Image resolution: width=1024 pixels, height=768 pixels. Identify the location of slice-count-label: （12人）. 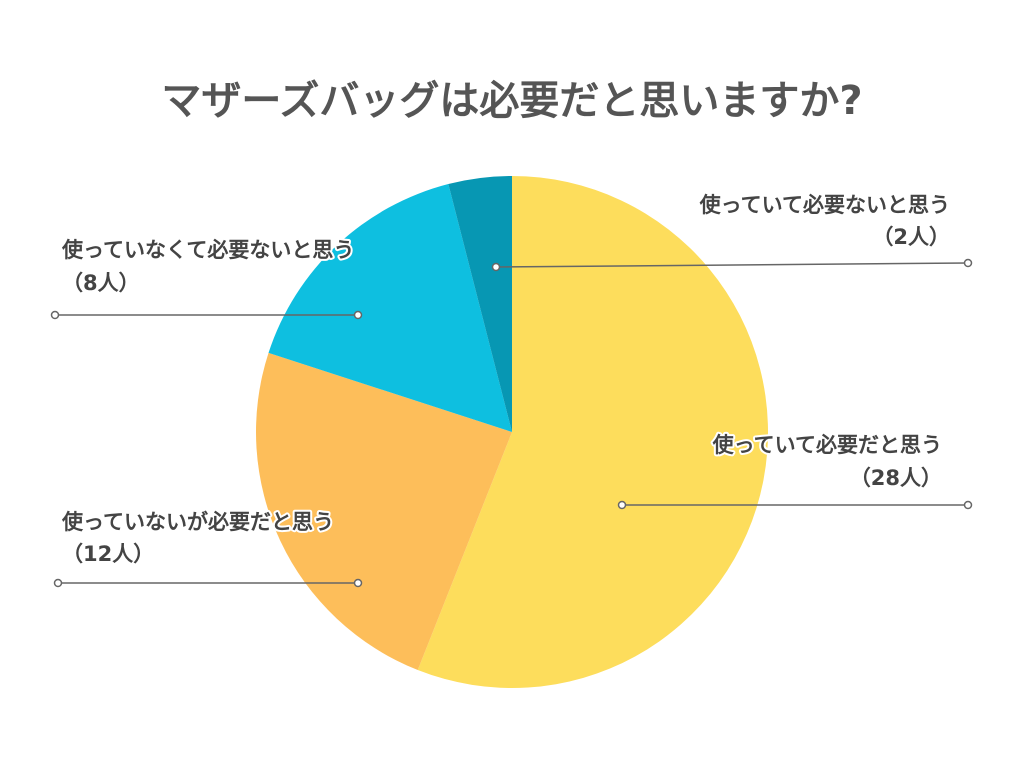
(108, 554).